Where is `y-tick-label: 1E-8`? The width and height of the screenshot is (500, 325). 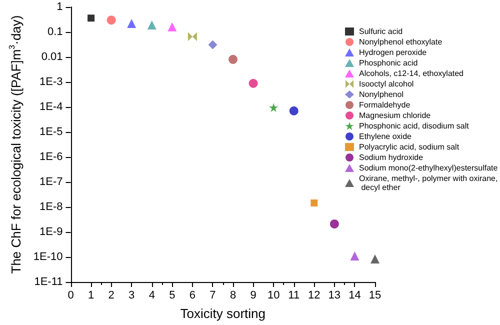 y-tick-label: 1E-8 is located at coordinates (51, 207).